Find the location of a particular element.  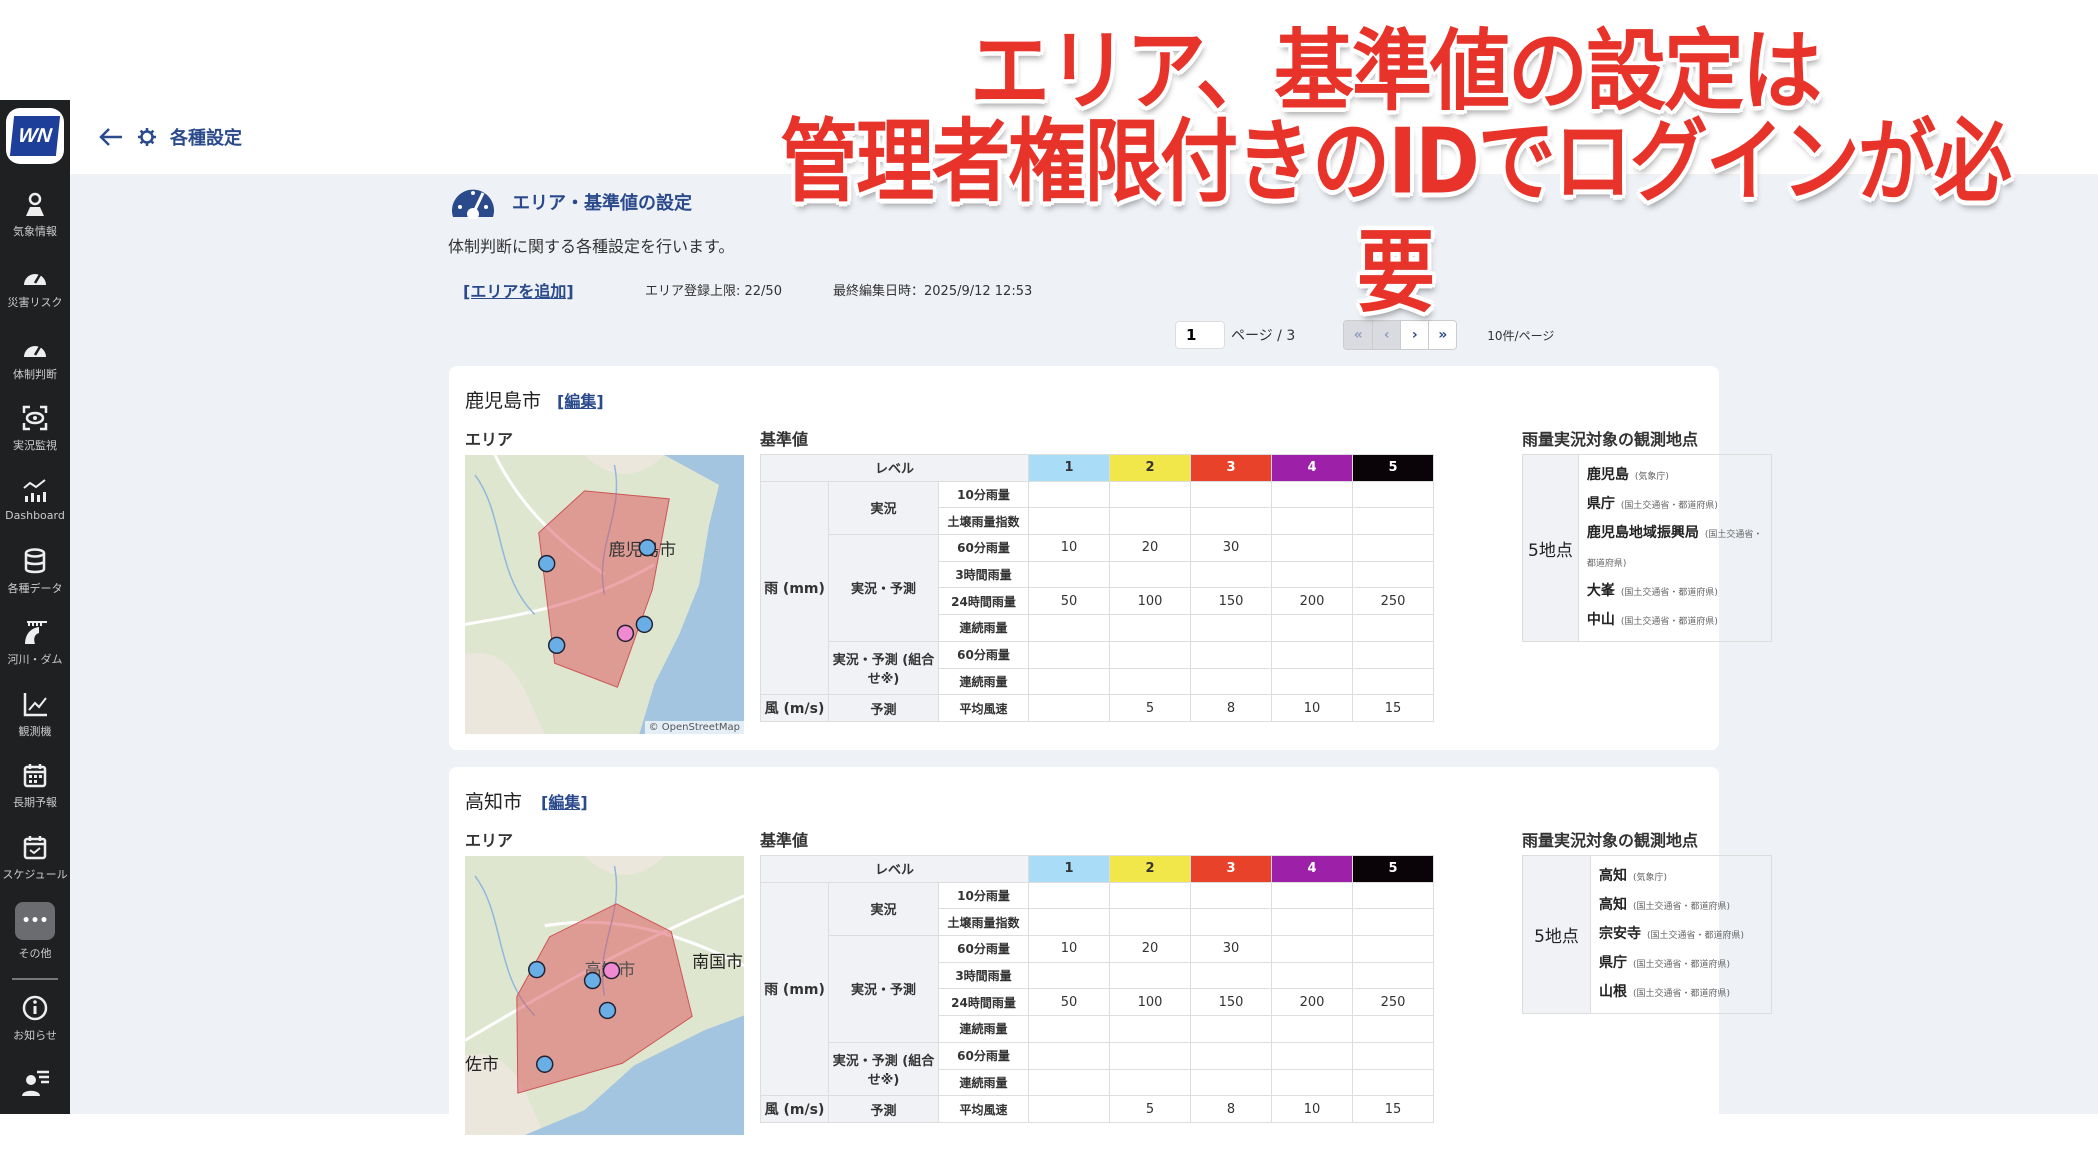

next-page-button: › is located at coordinates (1414, 335).